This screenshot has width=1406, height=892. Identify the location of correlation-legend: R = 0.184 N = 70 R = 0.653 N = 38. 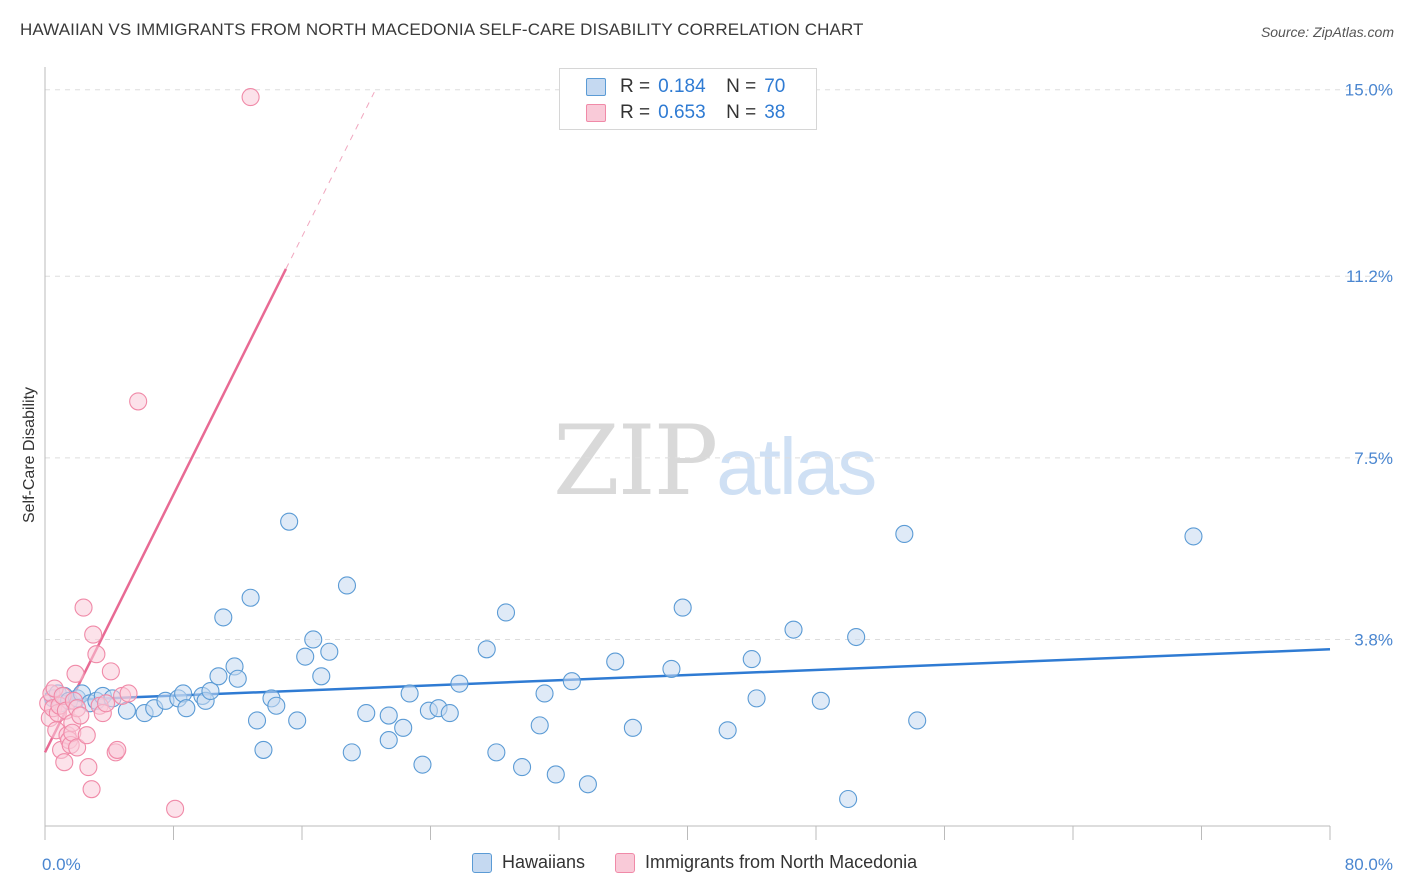
(688, 99).